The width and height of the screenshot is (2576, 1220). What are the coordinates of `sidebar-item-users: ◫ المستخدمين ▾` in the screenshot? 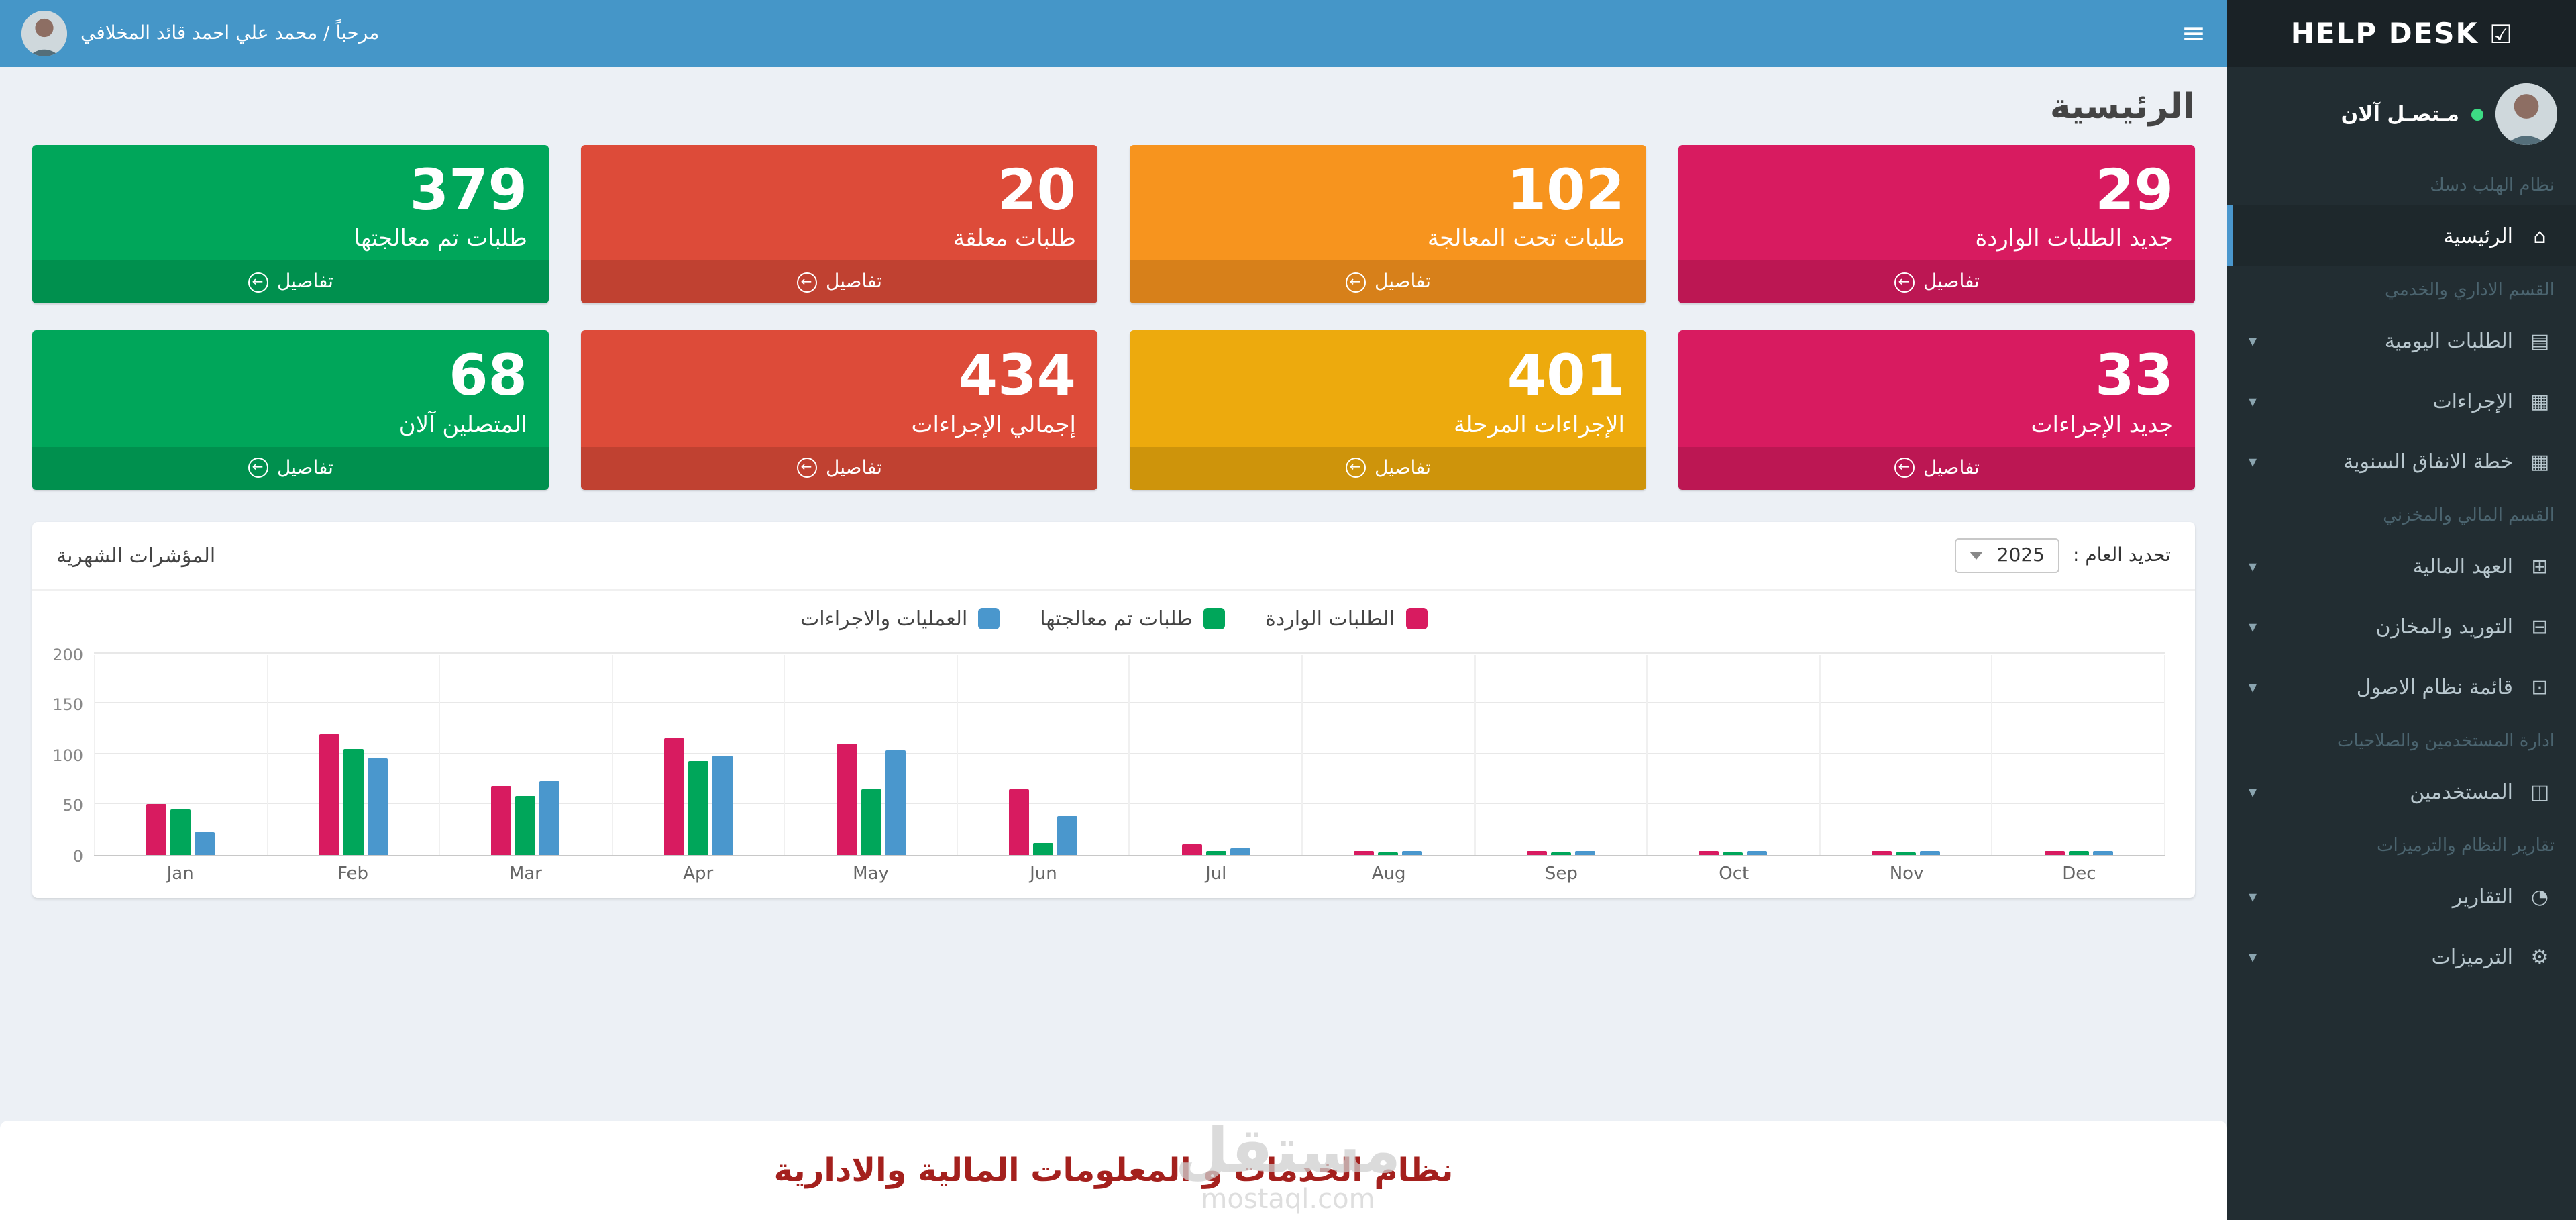 It's located at (2401, 791).